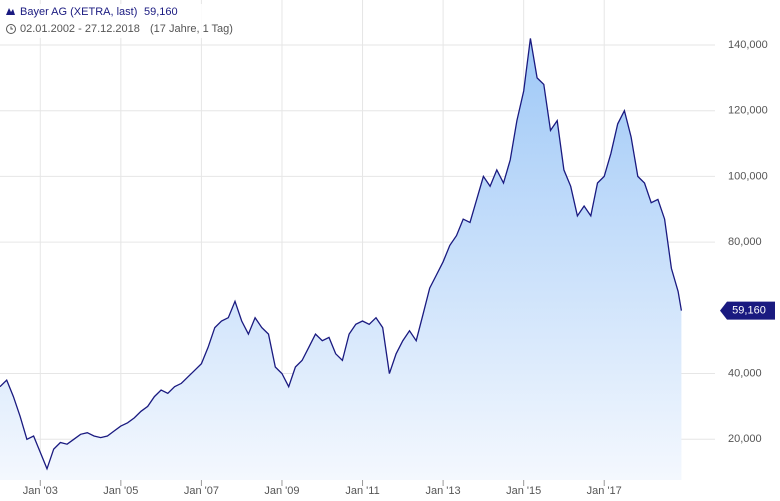 This screenshot has width=780, height=501. I want to click on duration: (17 Jahre, 1 Tag), so click(191, 29).